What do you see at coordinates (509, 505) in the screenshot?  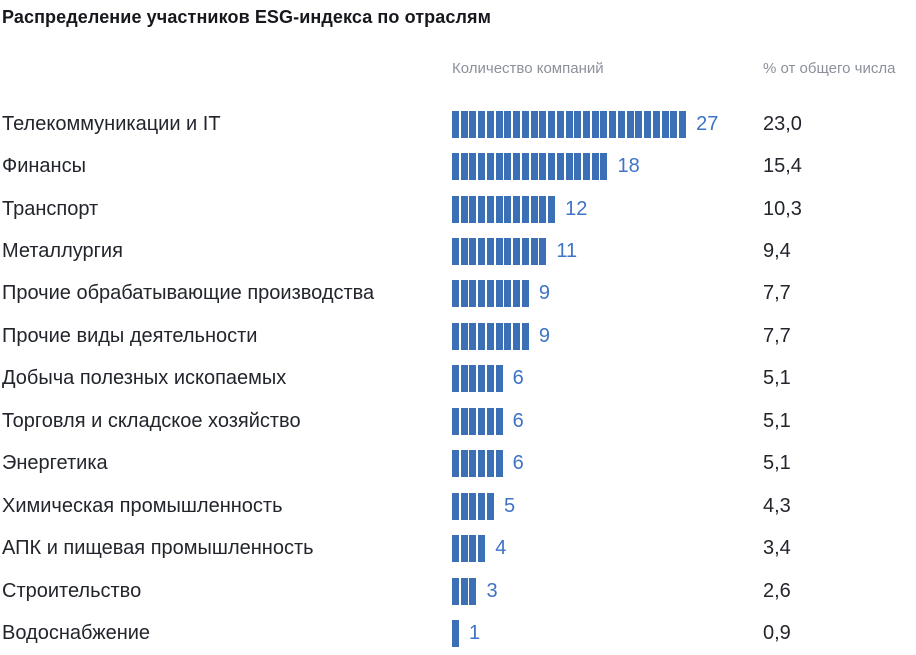 I see `count-value: 5` at bounding box center [509, 505].